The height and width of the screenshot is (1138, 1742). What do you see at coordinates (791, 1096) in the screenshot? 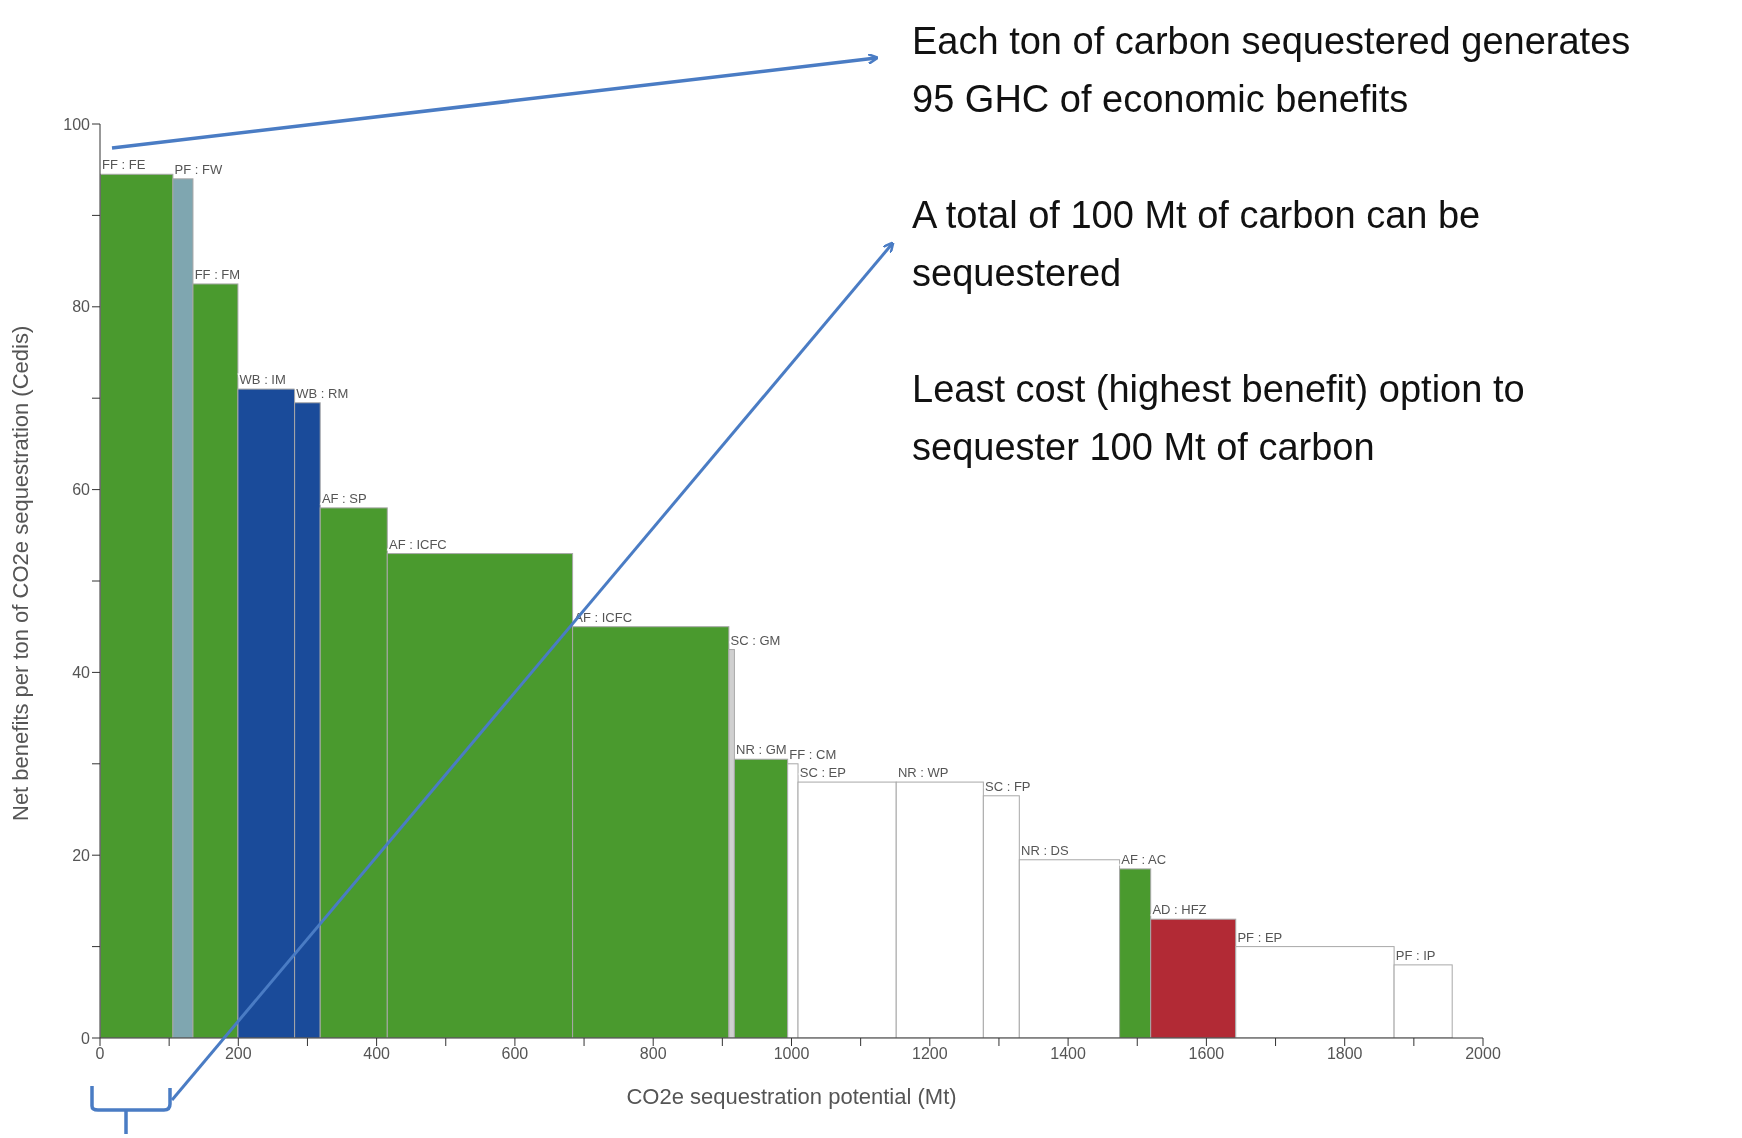
I see `x-axis-title: CO2e sequestration potential (Mt)` at bounding box center [791, 1096].